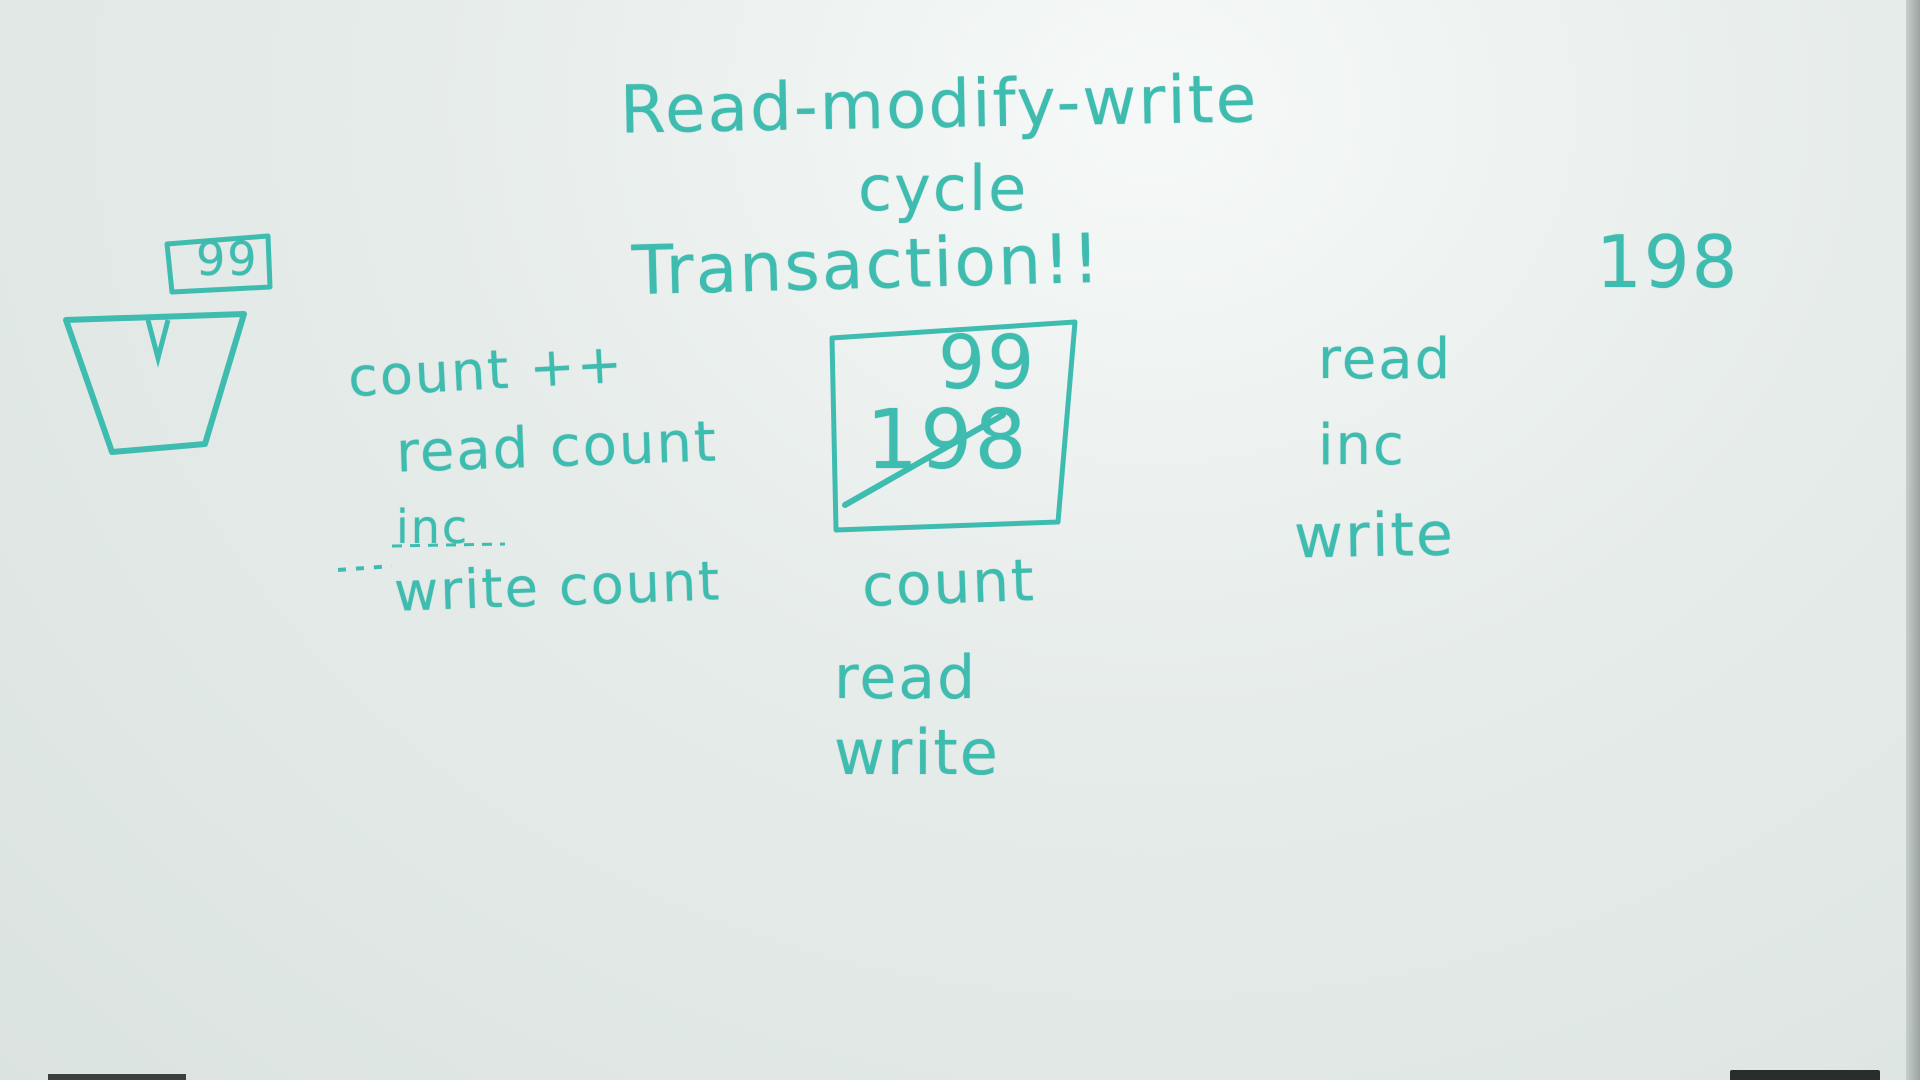 This screenshot has height=1080, width=1920. I want to click on step-read-count: read count, so click(556, 447).